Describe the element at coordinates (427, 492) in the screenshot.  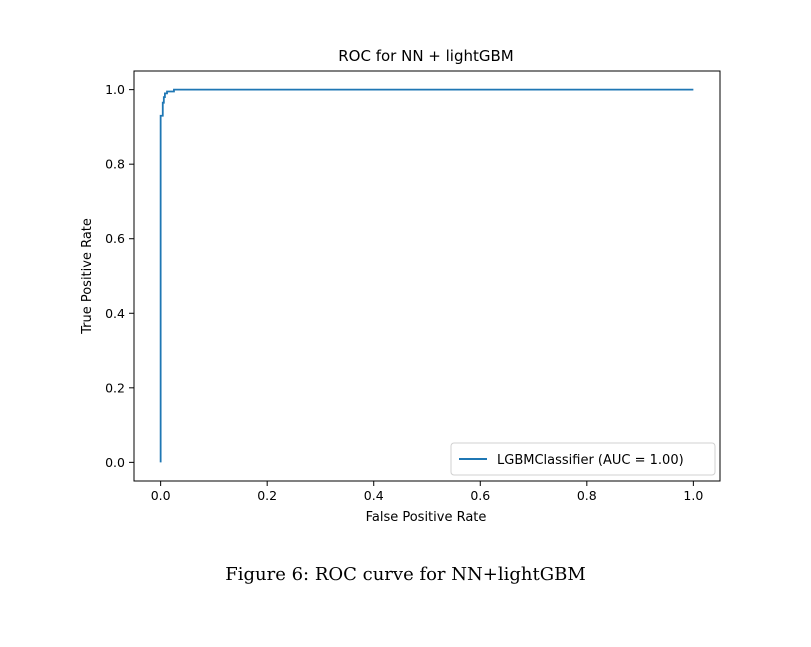
I see `x-axis: 0.0 0.2 0.4 0.6 0.8 1.0` at that location.